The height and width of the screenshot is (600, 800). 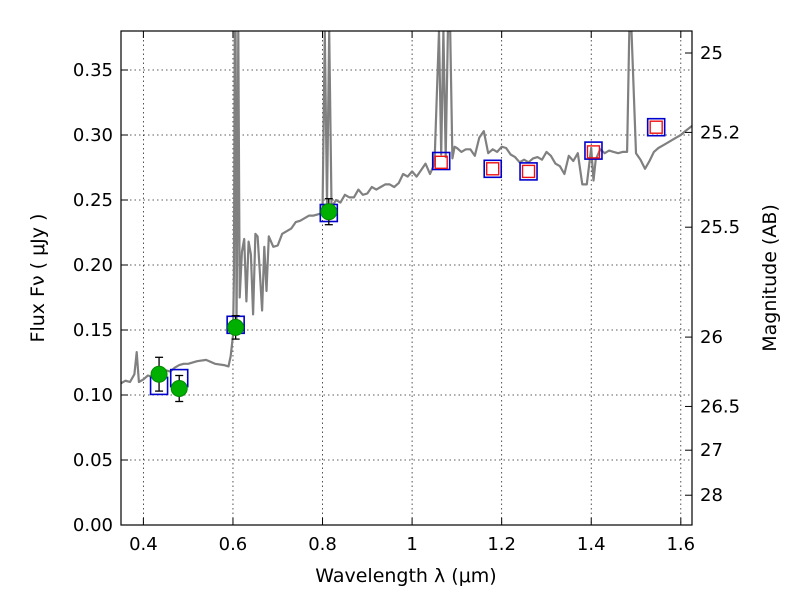 What do you see at coordinates (100, 298) in the screenshot?
I see `y-axis: 0.00 0.05 0.10 0.15 0.20 0.25 0.30 0.35` at bounding box center [100, 298].